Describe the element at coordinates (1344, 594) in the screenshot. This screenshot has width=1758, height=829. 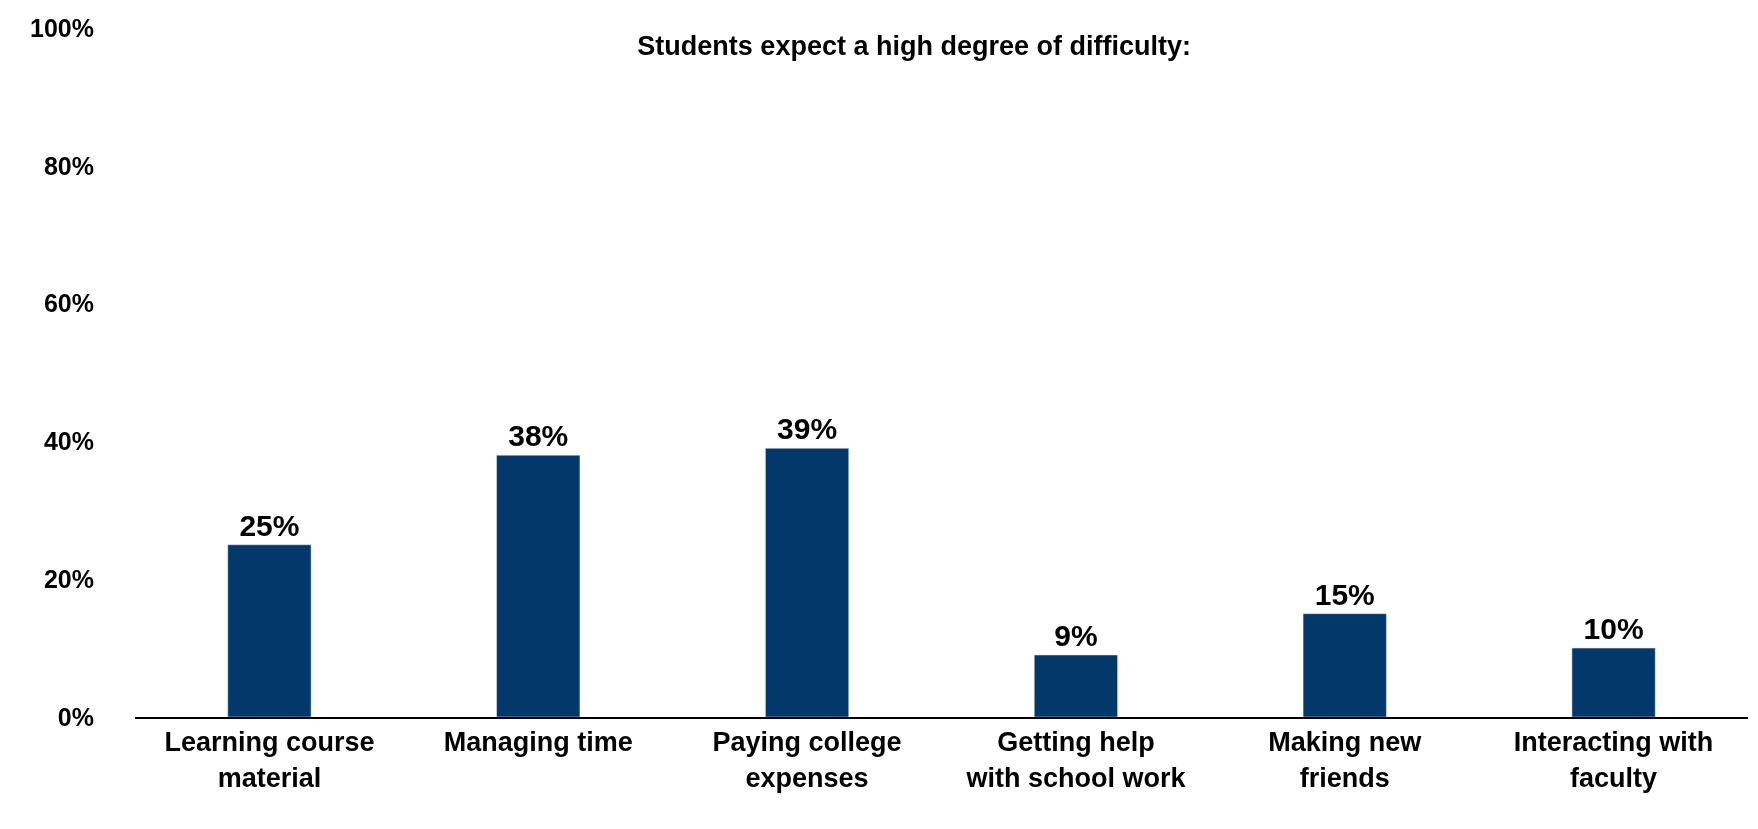
I see `data-label: 15%` at that location.